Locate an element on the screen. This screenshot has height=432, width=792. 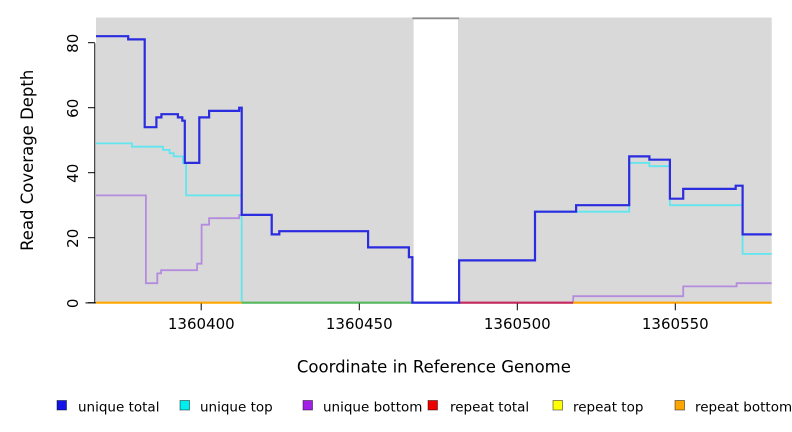
gap-white-band is located at coordinates (435, 159).